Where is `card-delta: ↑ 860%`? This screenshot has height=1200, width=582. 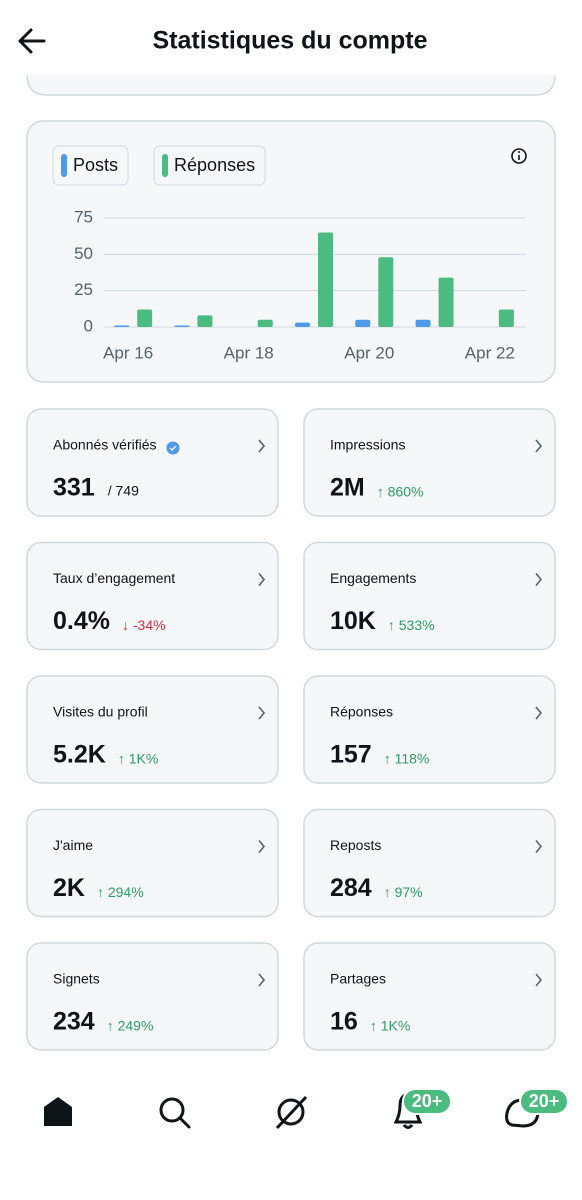 card-delta: ↑ 860% is located at coordinates (400, 492).